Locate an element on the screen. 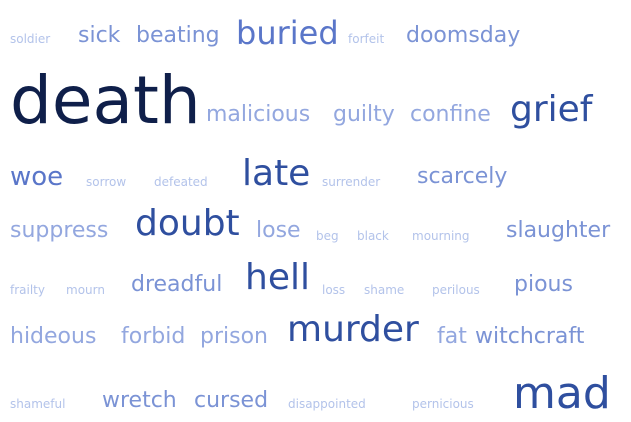 The image size is (631, 422). cloud-word: forbid is located at coordinates (153, 336).